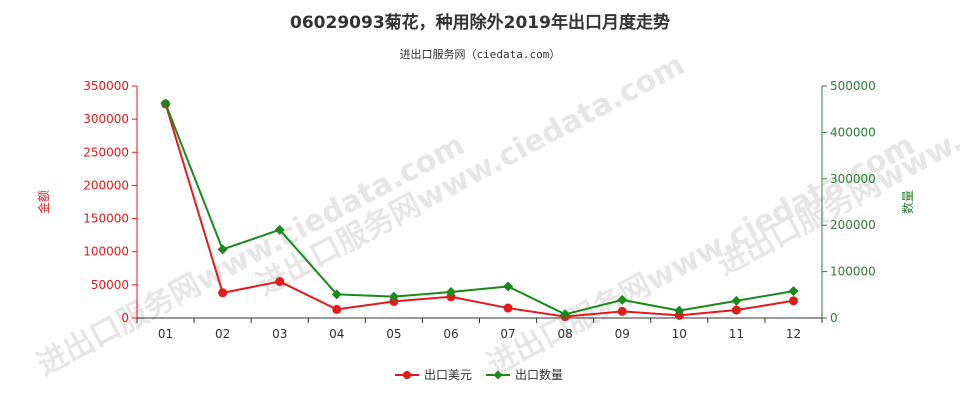  What do you see at coordinates (480, 54) in the screenshot?
I see `chart-subtitle: 进出口服务网（ciedata.com）` at bounding box center [480, 54].